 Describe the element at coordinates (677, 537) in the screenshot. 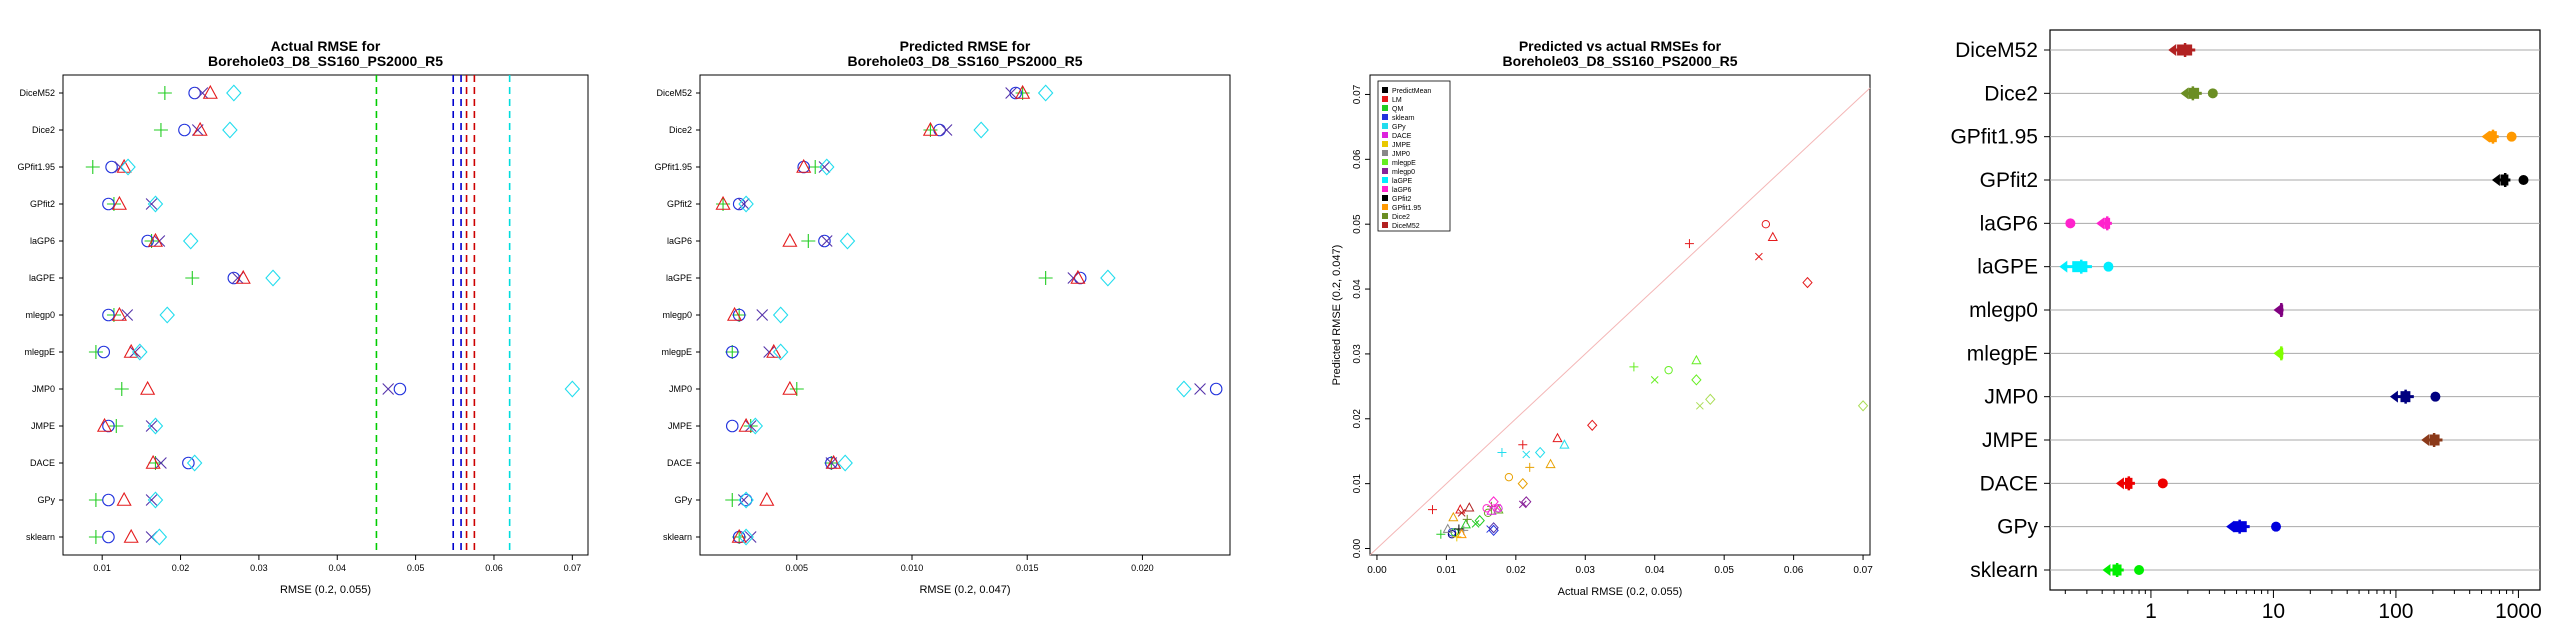

I see `y-tick-label: sklearn` at that location.